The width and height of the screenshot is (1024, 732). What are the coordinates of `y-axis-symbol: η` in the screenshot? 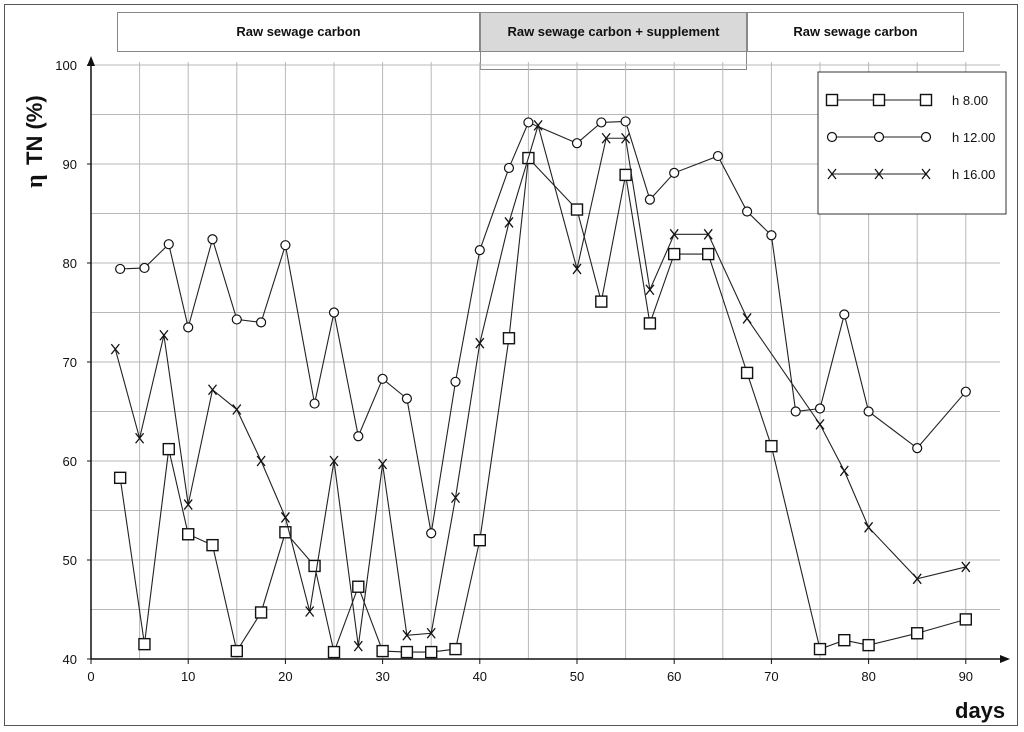 It's located at (35, 181).